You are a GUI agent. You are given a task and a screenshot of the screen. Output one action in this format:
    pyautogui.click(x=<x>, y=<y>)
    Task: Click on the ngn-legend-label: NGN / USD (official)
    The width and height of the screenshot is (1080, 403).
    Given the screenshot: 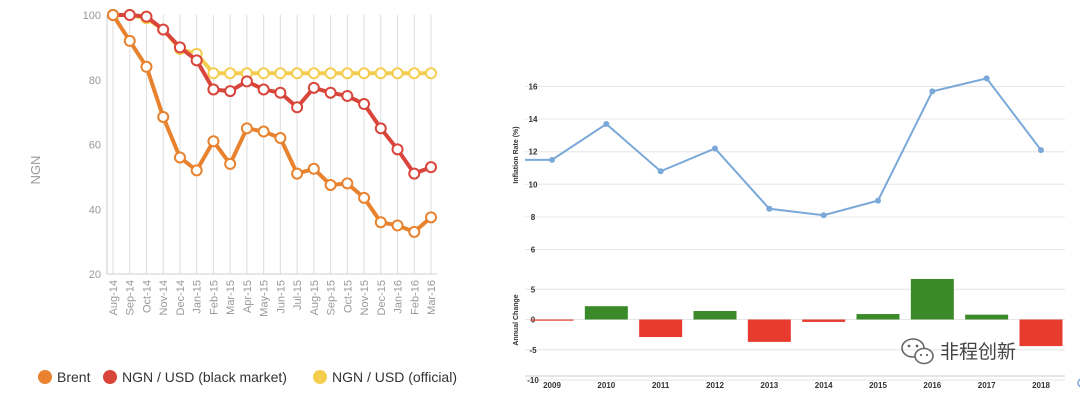 What is the action you would take?
    pyautogui.click(x=394, y=377)
    